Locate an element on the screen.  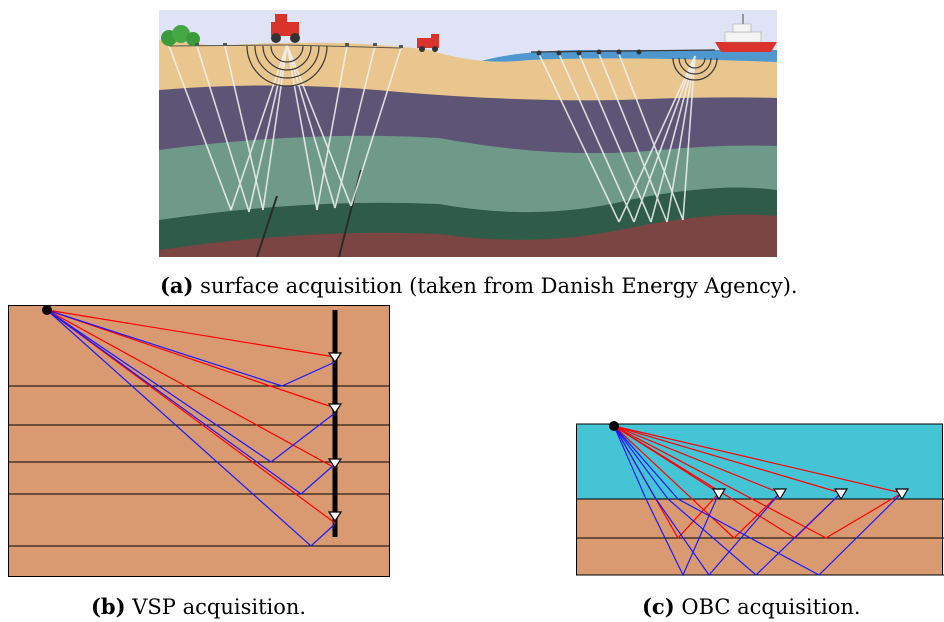
land-rays is located at coordinates (285, 128).